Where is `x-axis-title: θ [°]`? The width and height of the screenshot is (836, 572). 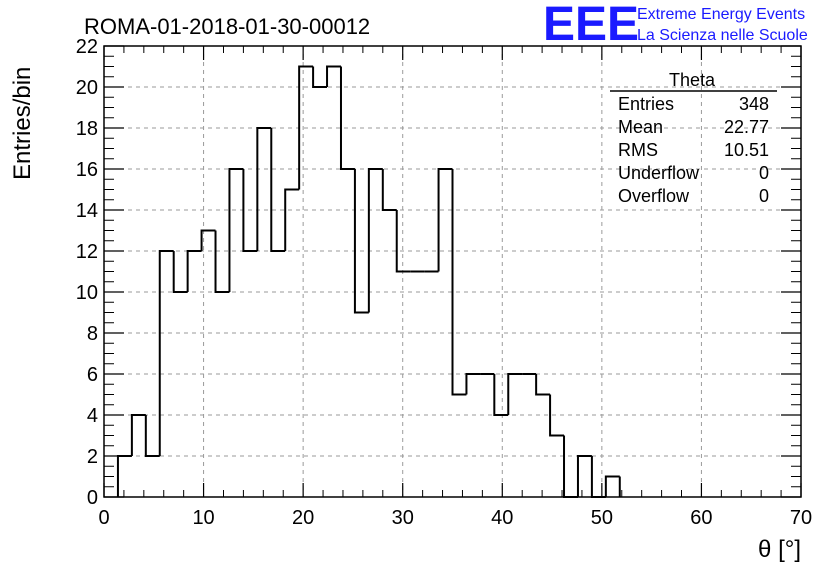
x-axis-title: θ [°] is located at coordinates (779, 549).